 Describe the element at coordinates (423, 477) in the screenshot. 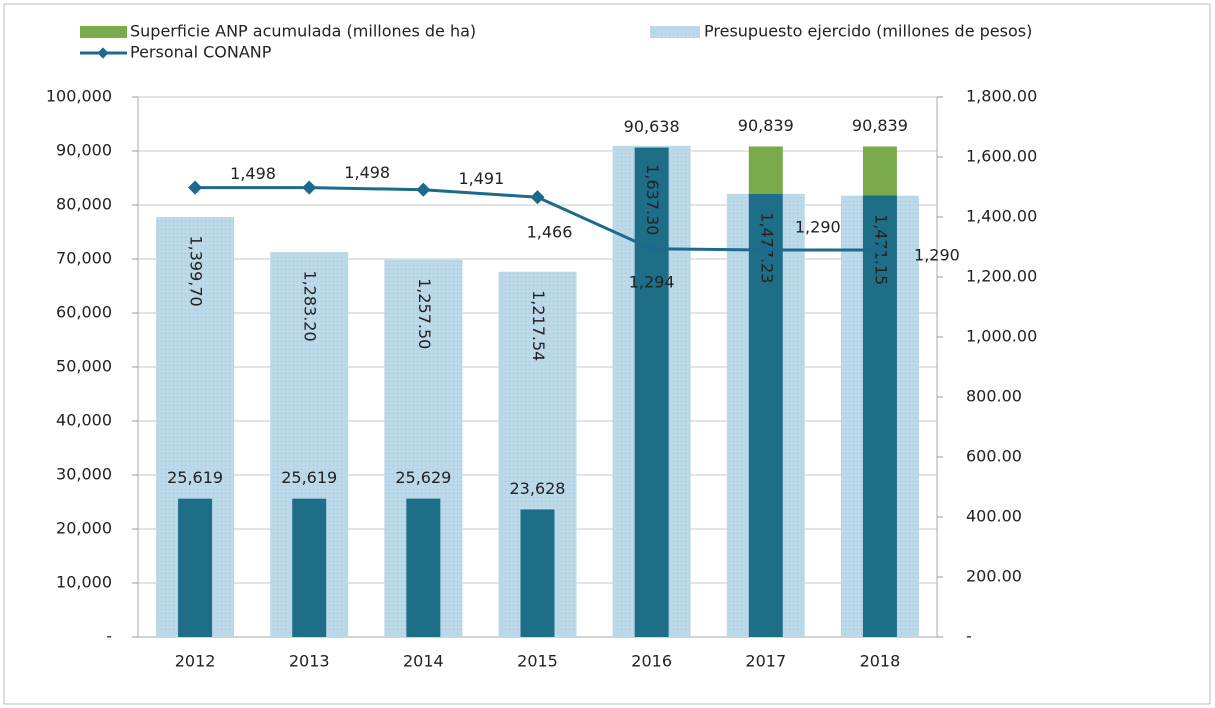

I see `area-value-label: 25,629` at that location.